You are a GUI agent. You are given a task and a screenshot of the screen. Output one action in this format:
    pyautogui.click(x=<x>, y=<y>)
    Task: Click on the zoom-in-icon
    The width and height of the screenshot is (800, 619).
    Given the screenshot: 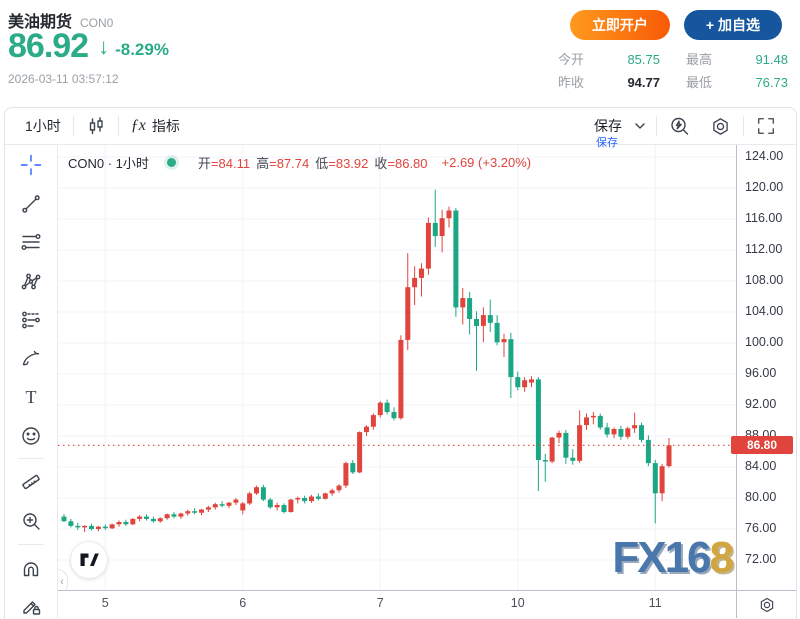 What is the action you would take?
    pyautogui.click(x=31, y=521)
    